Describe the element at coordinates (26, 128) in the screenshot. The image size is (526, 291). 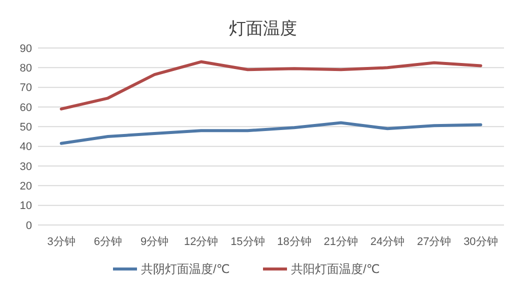
I see `y-tick-label: 50` at that location.